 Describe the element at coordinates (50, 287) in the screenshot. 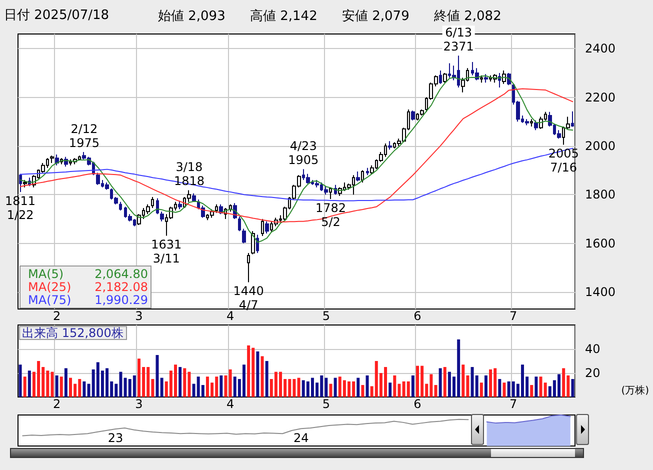

I see `text: MA(25)` at that location.